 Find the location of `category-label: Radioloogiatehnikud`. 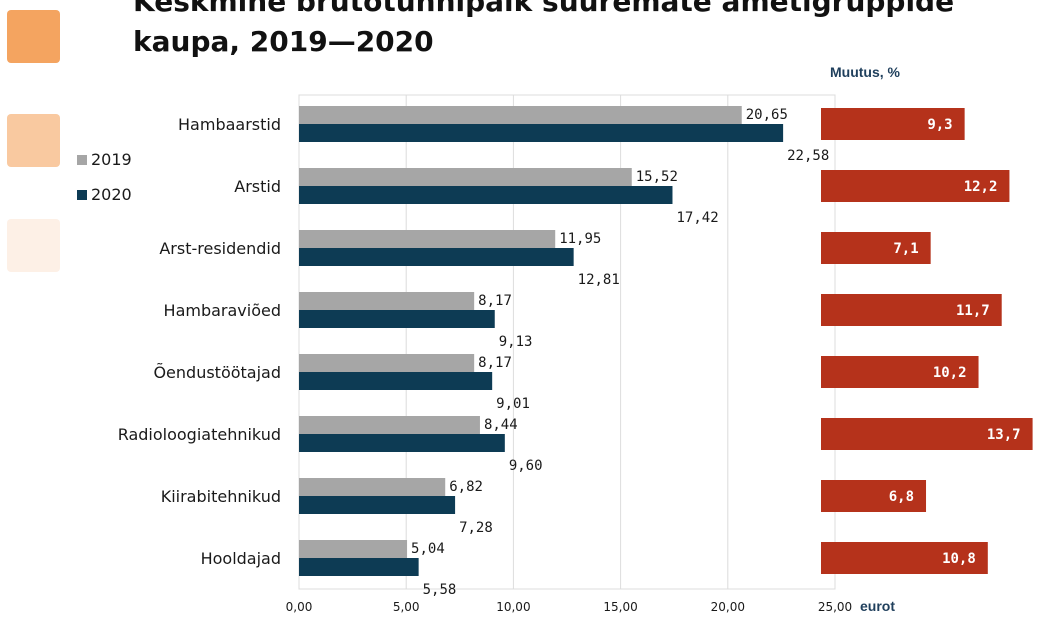

category-label: Radioloogiatehnikud is located at coordinates (199, 434).